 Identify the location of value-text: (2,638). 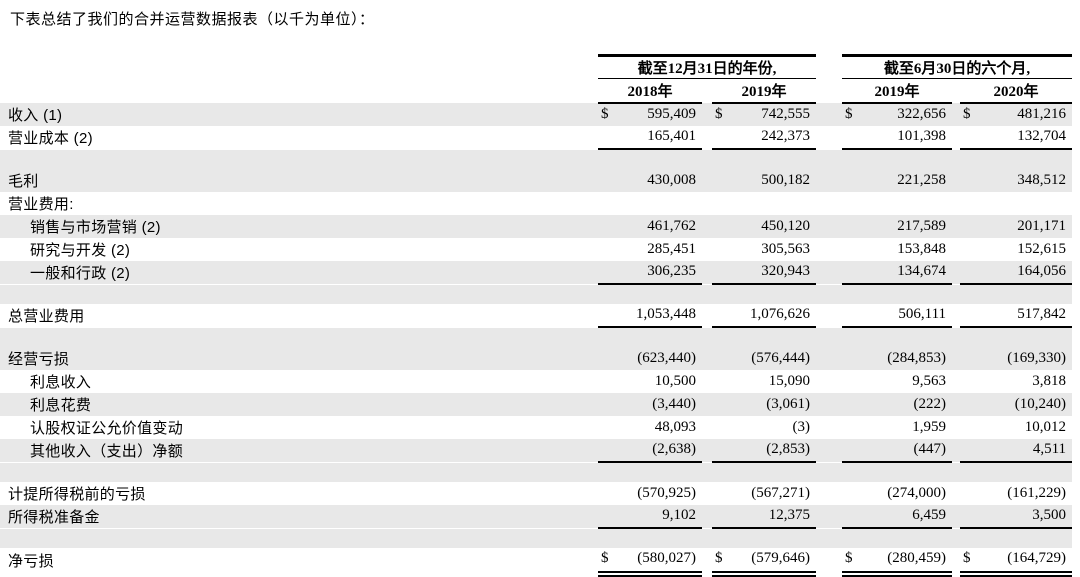
(674, 449).